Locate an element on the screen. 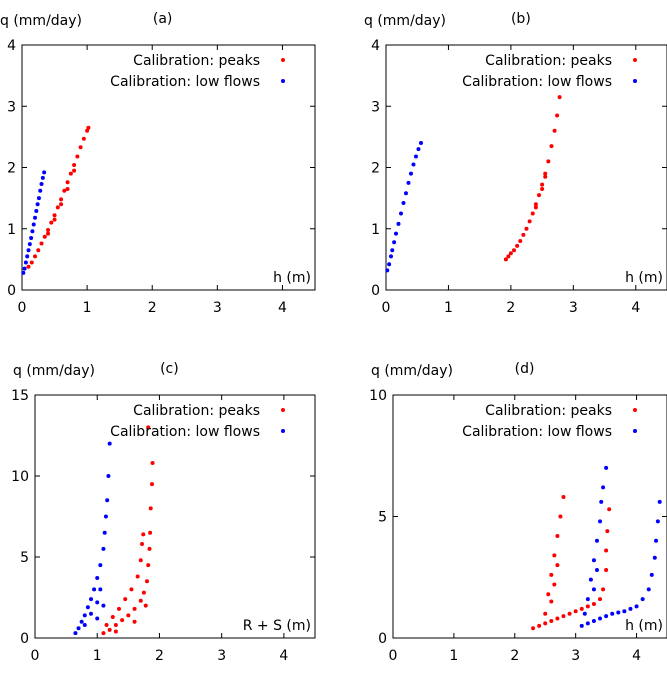  y-tick-label: 15 is located at coordinates (20, 396).